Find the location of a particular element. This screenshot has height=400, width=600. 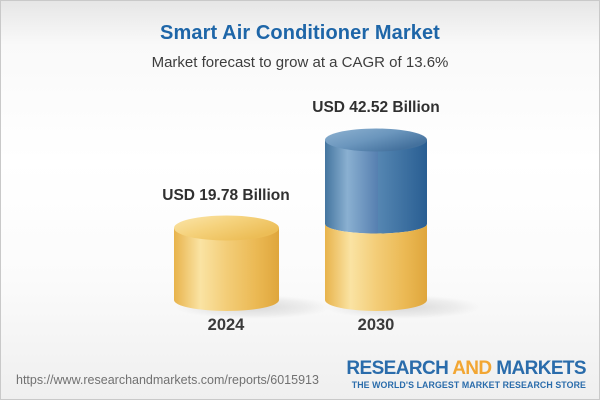

axis-label-2030: 2030 is located at coordinates (376, 325).